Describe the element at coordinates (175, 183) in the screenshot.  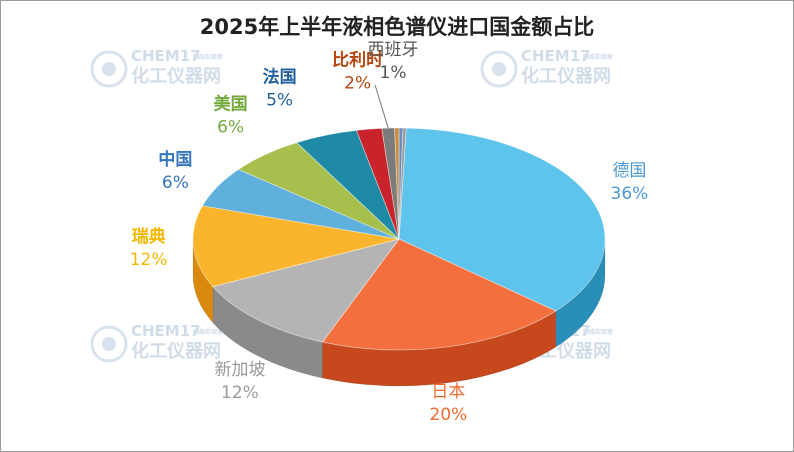
I see `slice-value-中国: 6%` at that location.